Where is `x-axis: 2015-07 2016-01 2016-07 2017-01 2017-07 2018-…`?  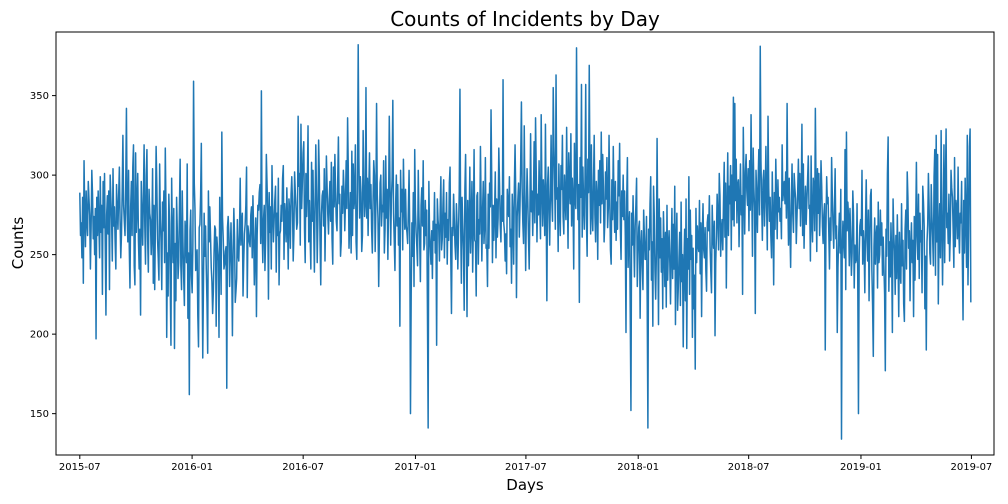 x-axis: 2015-07 2016-01 2016-07 2017-01 2017-07 2018-… is located at coordinates (525, 464).